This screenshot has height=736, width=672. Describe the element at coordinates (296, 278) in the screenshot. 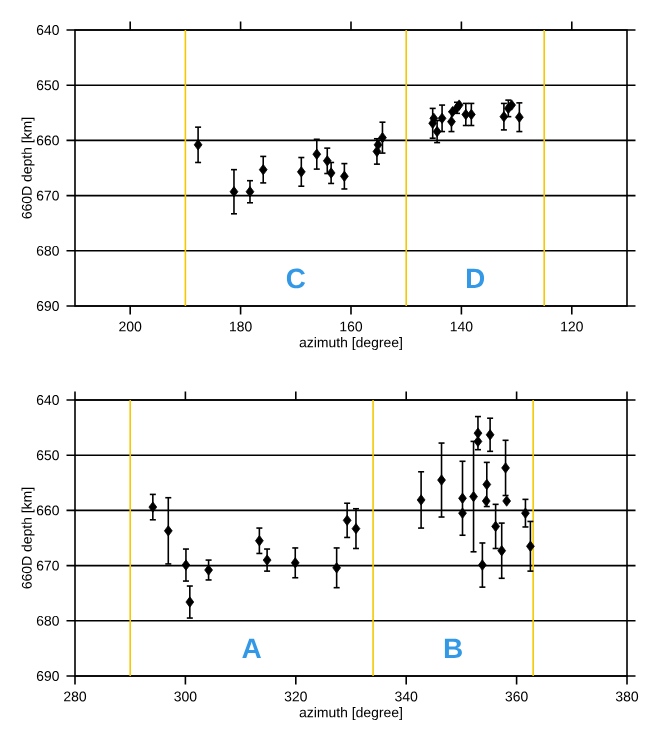

I see `annotation: C` at that location.